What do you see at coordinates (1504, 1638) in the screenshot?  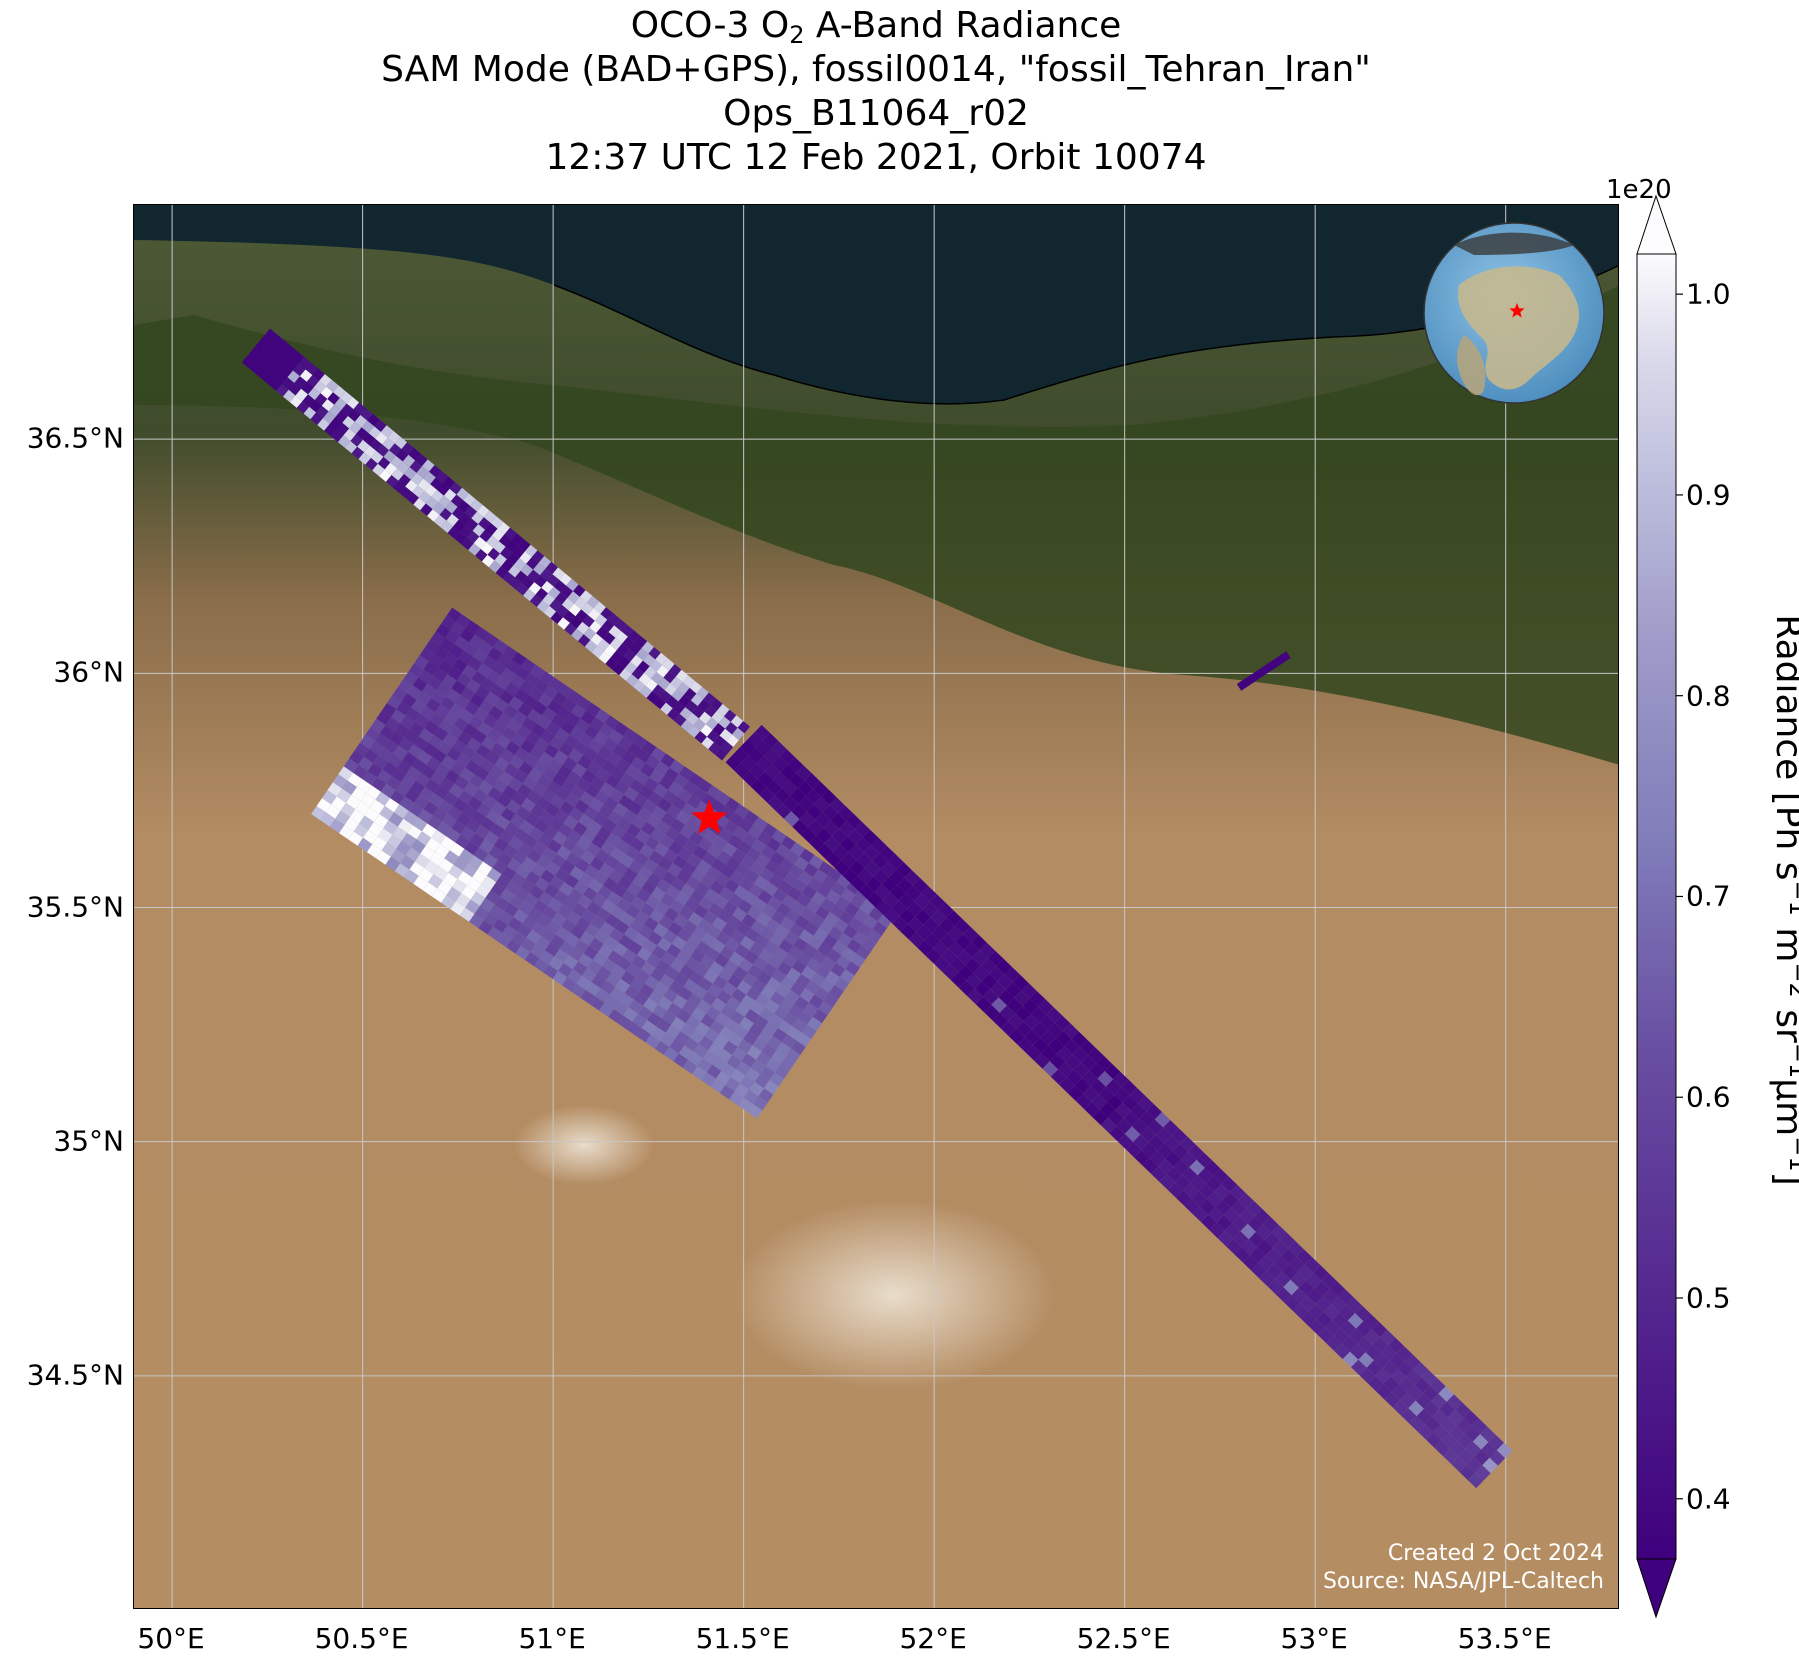 I see `x-tick-label: 53.5°E` at bounding box center [1504, 1638].